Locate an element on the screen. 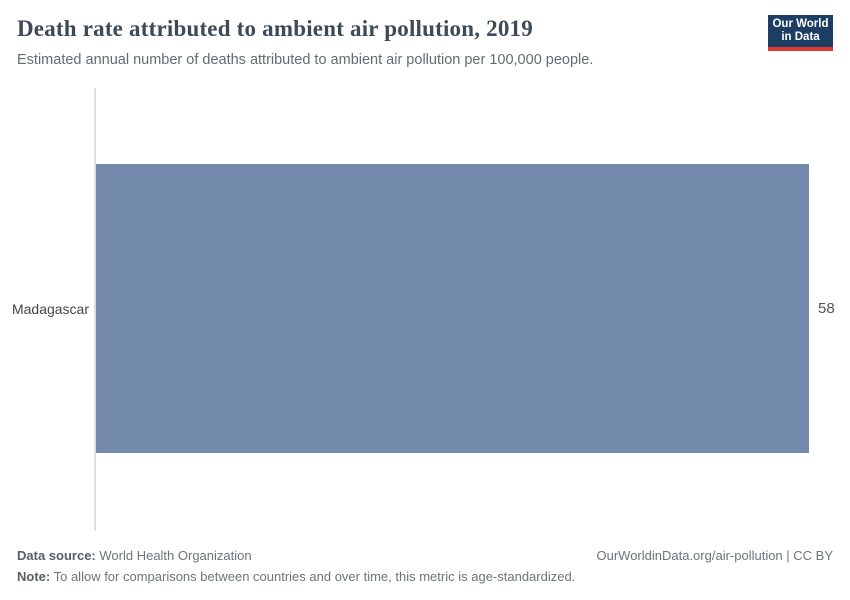 The width and height of the screenshot is (850, 600). note-label: Note: is located at coordinates (34, 576).